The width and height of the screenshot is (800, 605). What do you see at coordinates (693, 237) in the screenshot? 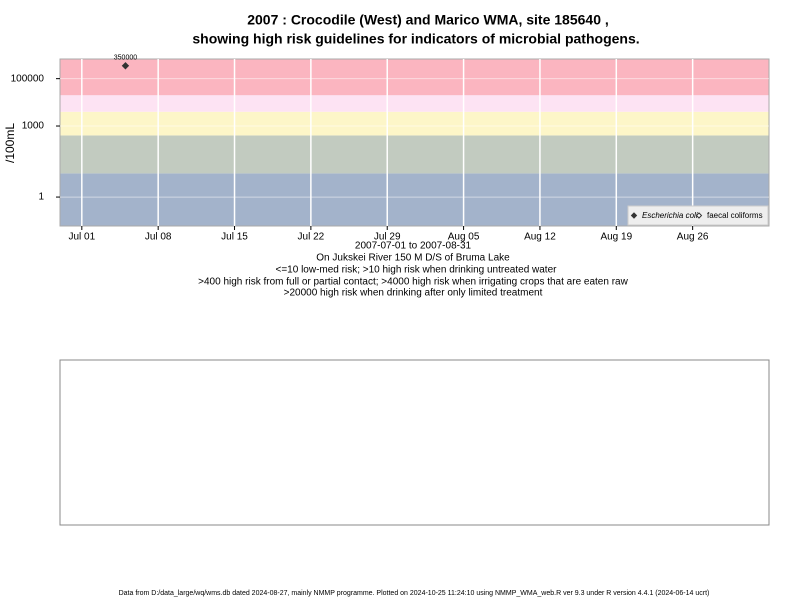
I see `x-tick-label: Aug 26` at bounding box center [693, 237].